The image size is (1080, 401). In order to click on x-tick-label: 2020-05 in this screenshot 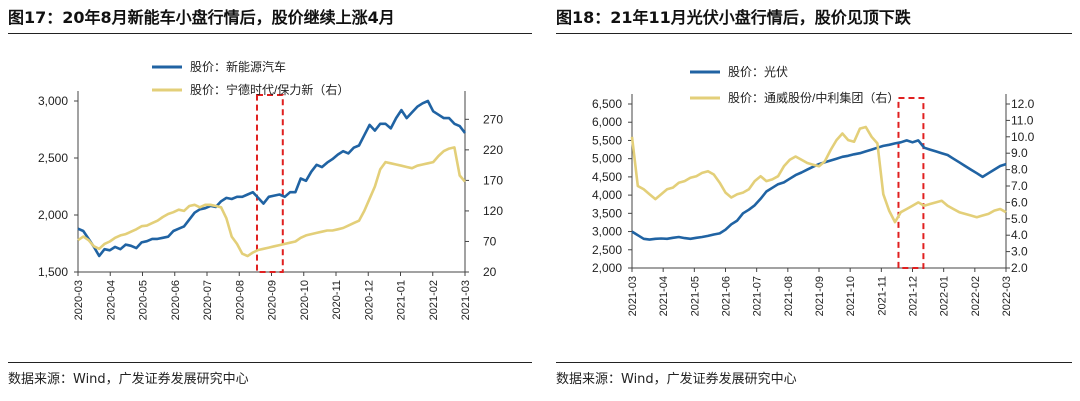, I will do `click(144, 300)`.